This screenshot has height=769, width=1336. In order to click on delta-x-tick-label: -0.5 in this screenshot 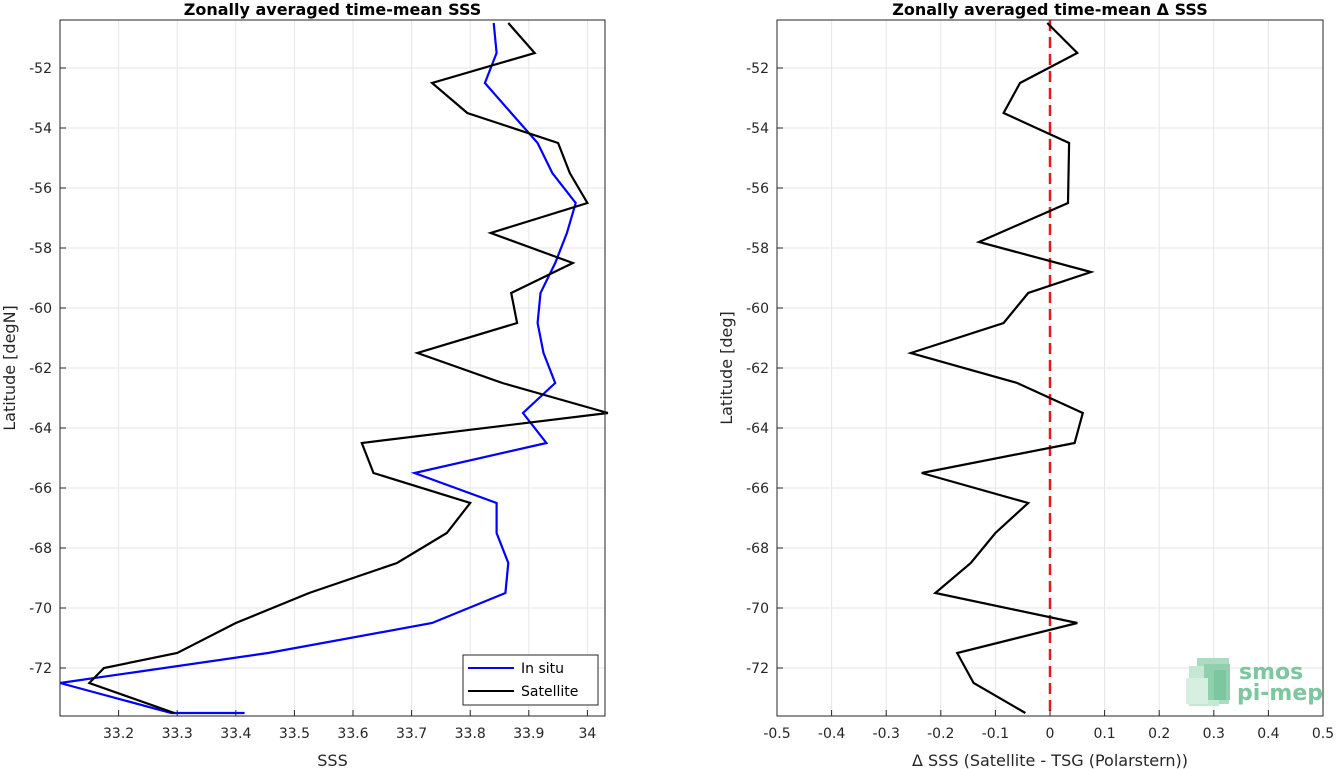, I will do `click(776, 734)`.